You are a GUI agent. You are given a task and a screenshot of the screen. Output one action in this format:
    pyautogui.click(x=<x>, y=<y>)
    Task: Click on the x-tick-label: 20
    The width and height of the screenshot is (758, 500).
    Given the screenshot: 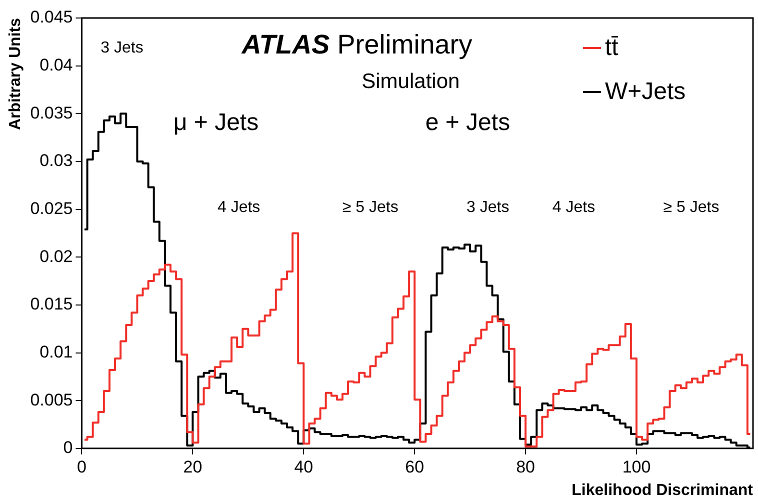 What is the action you would take?
    pyautogui.click(x=192, y=466)
    